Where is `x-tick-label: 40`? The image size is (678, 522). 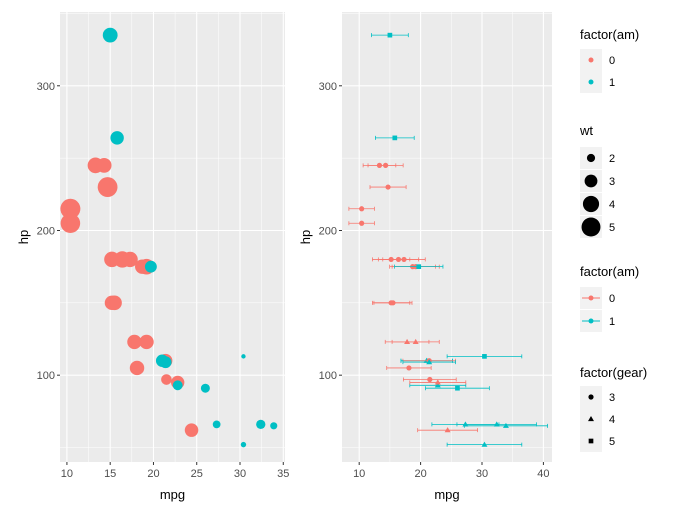 x-tick-label: 40 is located at coordinates (543, 474).